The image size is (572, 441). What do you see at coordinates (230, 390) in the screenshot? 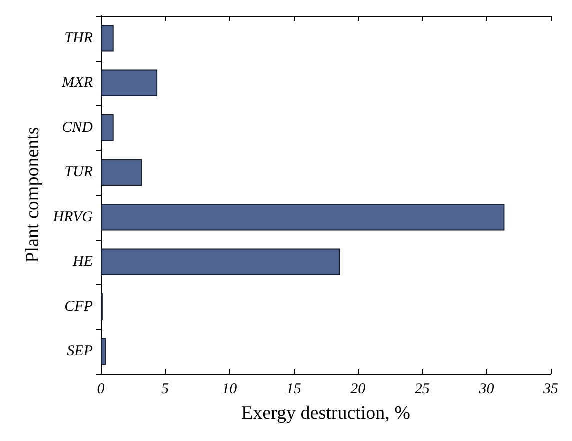
I see `x-tick-label: 10` at bounding box center [230, 390].